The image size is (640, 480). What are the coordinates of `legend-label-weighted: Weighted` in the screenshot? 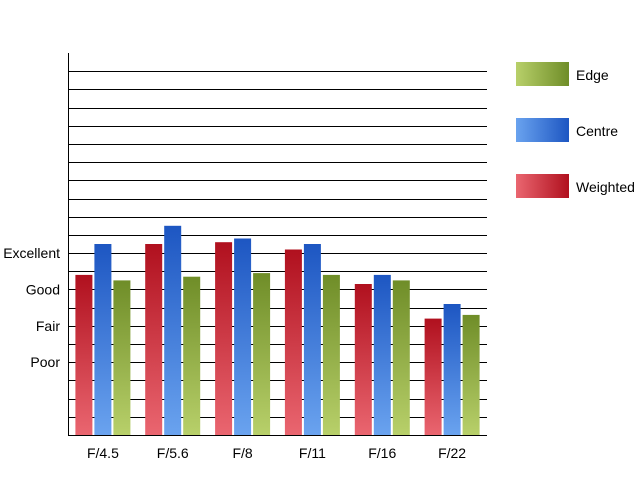 It's located at (605, 187).